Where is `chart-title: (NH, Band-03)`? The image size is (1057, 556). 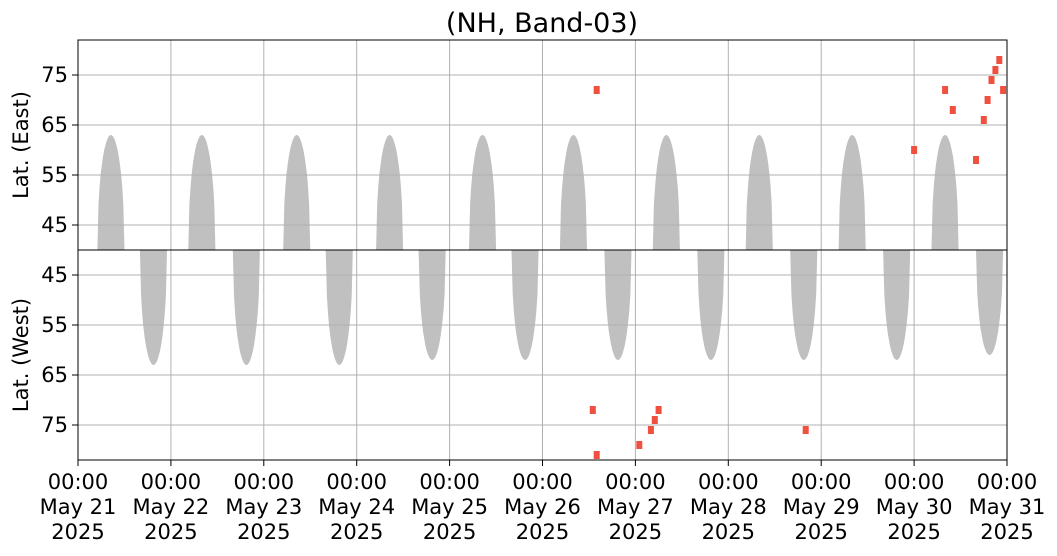
chart-title: (NH, Band-03) is located at coordinates (542, 23).